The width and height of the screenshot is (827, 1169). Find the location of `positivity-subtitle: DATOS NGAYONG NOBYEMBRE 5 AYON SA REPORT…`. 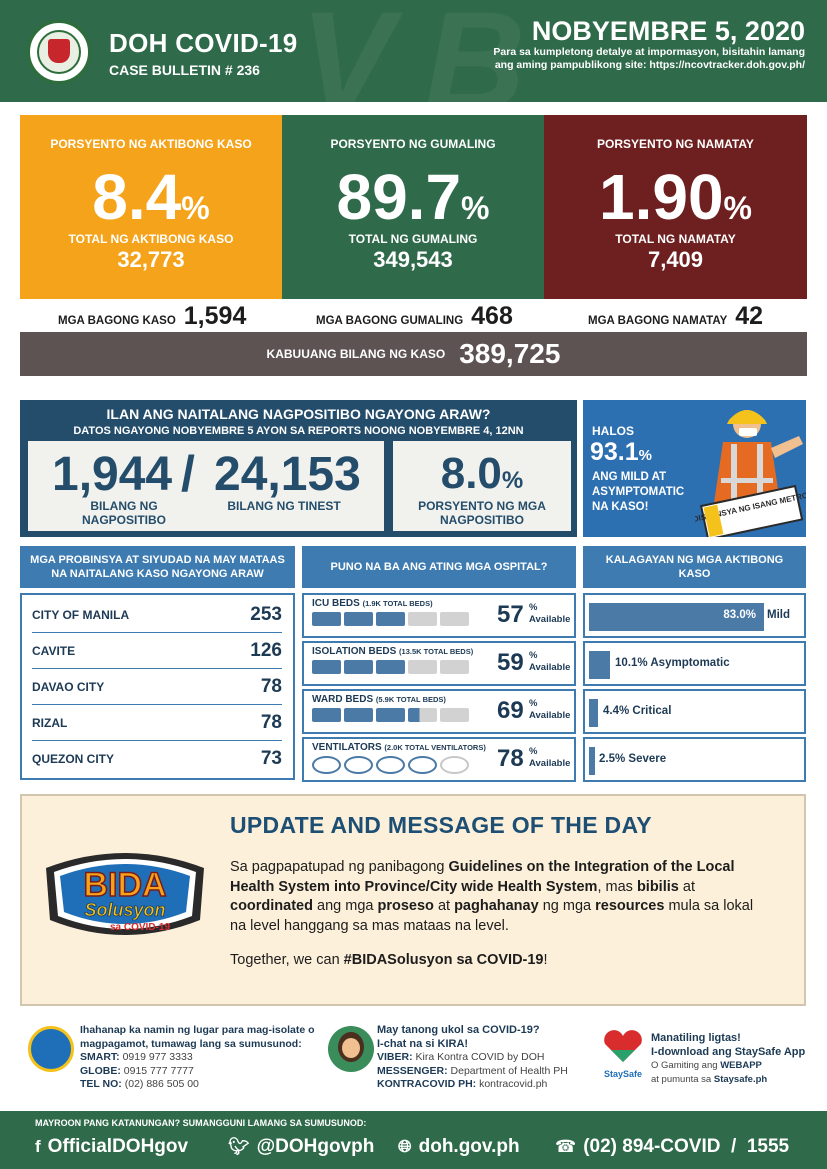

positivity-subtitle: DATOS NGAYONG NOBYEMBRE 5 AYON SA REPORT… is located at coordinates (298, 431).